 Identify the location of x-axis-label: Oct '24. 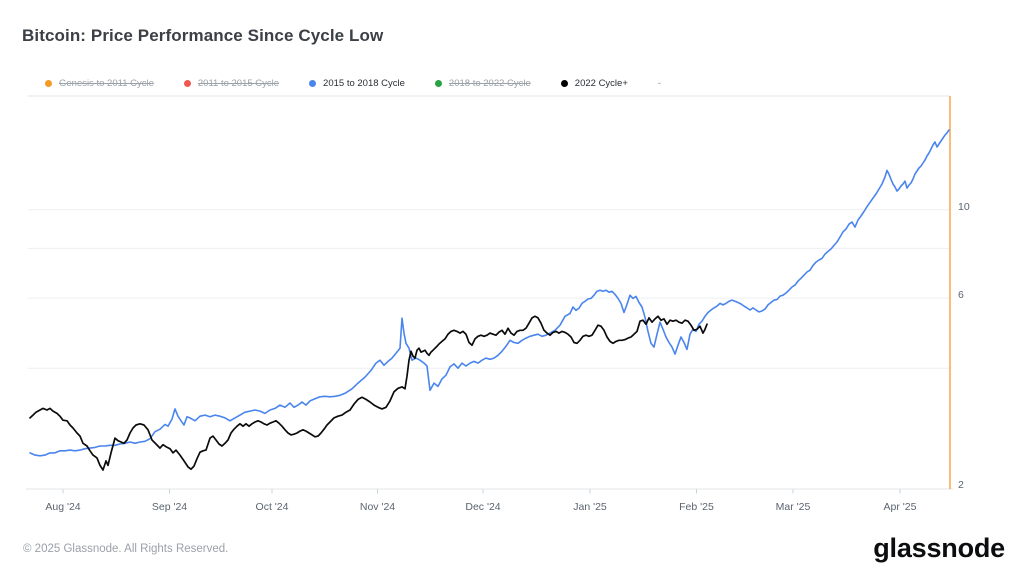
(272, 507).